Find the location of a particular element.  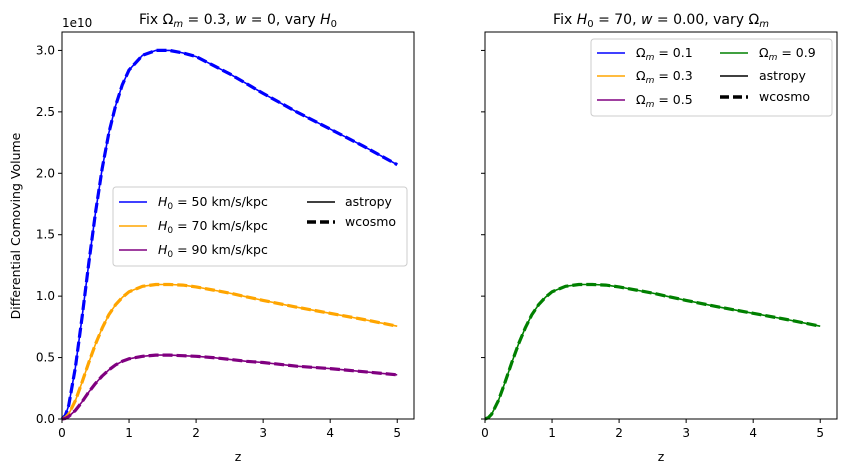

left-x-ticks: 0 1 2 3 4 5 is located at coordinates (229, 429).